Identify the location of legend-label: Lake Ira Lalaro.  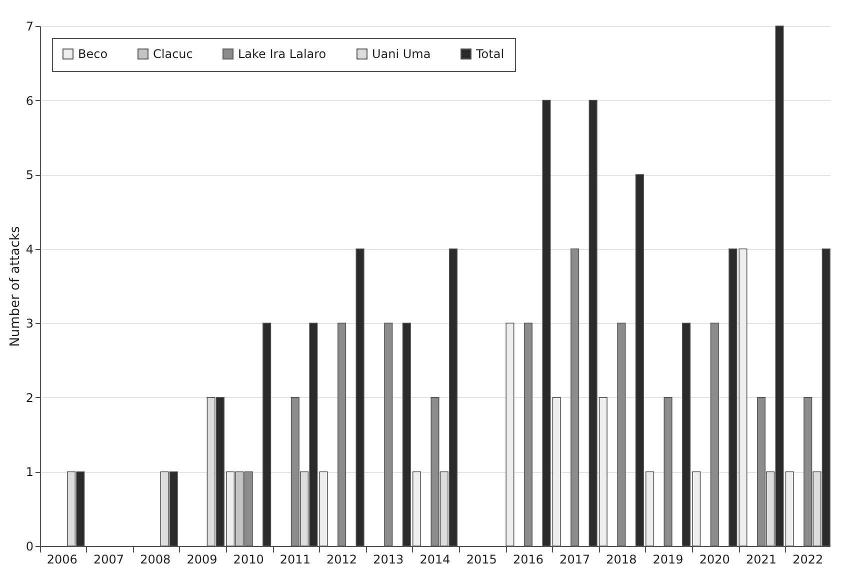
(282, 54).